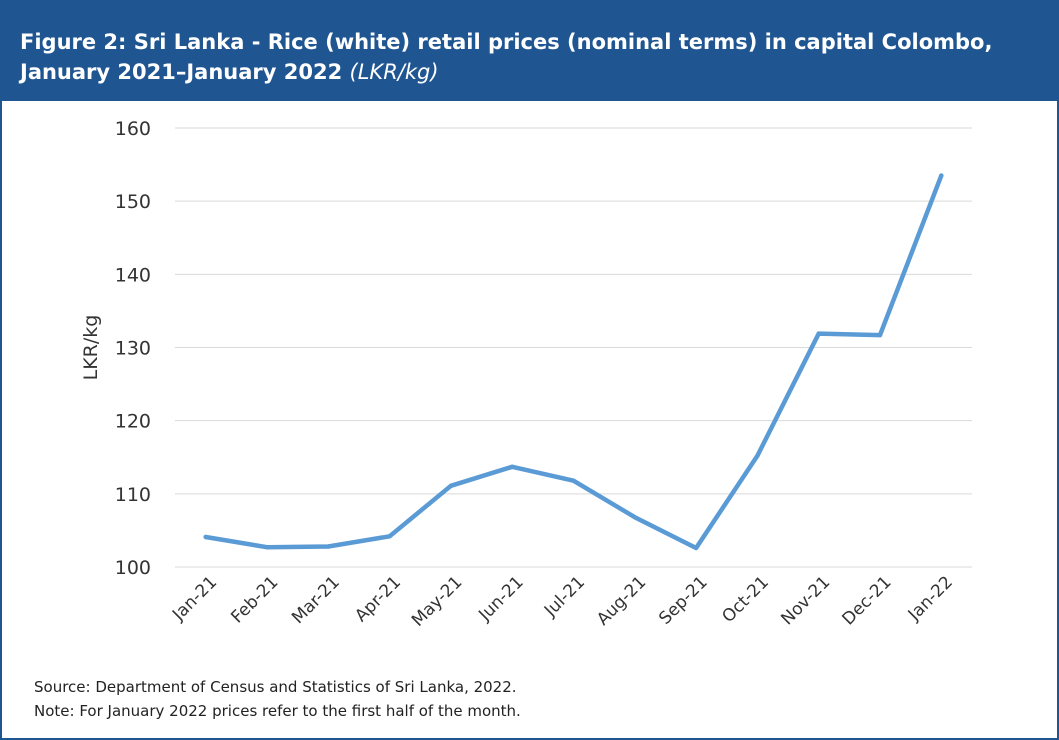  What do you see at coordinates (867, 600) in the screenshot?
I see `x-tick-label: Dec-21` at bounding box center [867, 600].